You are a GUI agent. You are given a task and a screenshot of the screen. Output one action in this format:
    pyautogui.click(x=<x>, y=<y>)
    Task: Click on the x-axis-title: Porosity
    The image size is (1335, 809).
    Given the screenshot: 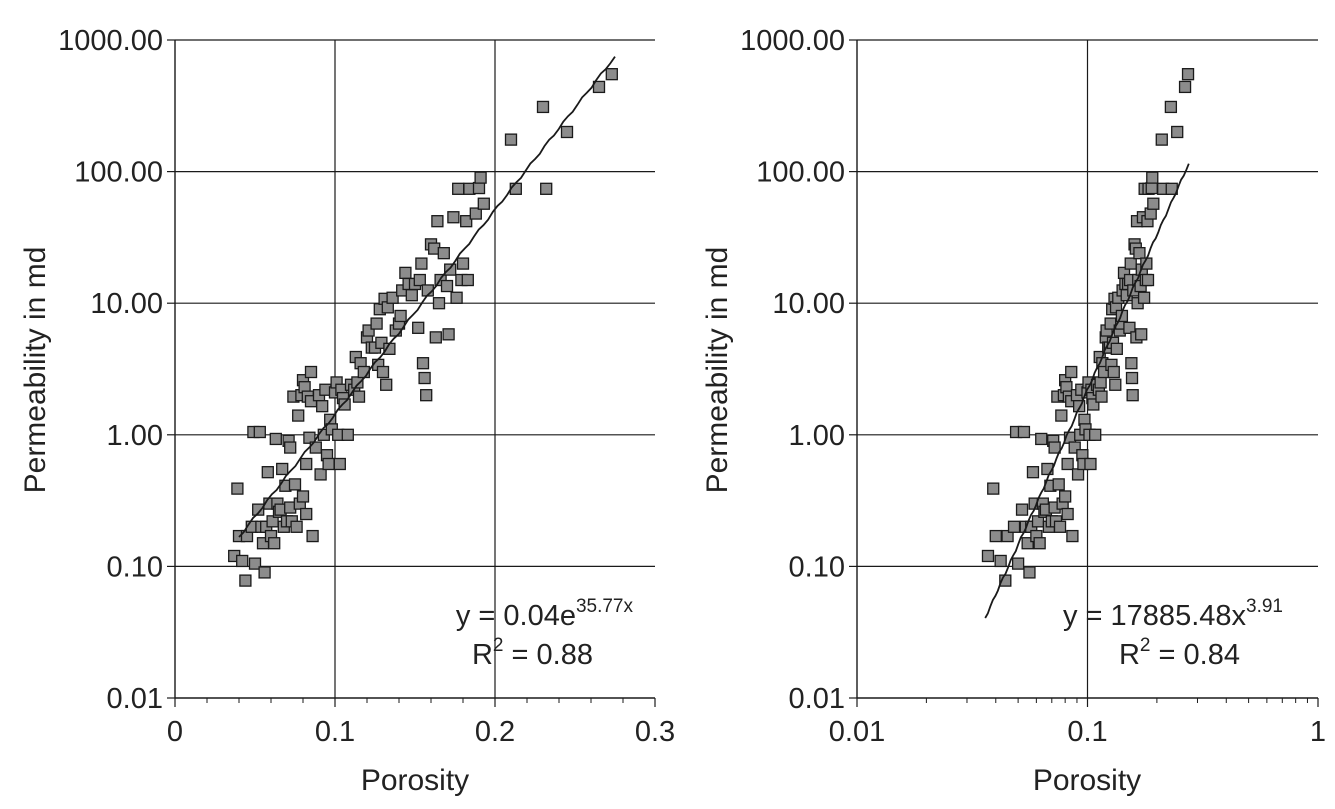 What is the action you would take?
    pyautogui.click(x=415, y=780)
    